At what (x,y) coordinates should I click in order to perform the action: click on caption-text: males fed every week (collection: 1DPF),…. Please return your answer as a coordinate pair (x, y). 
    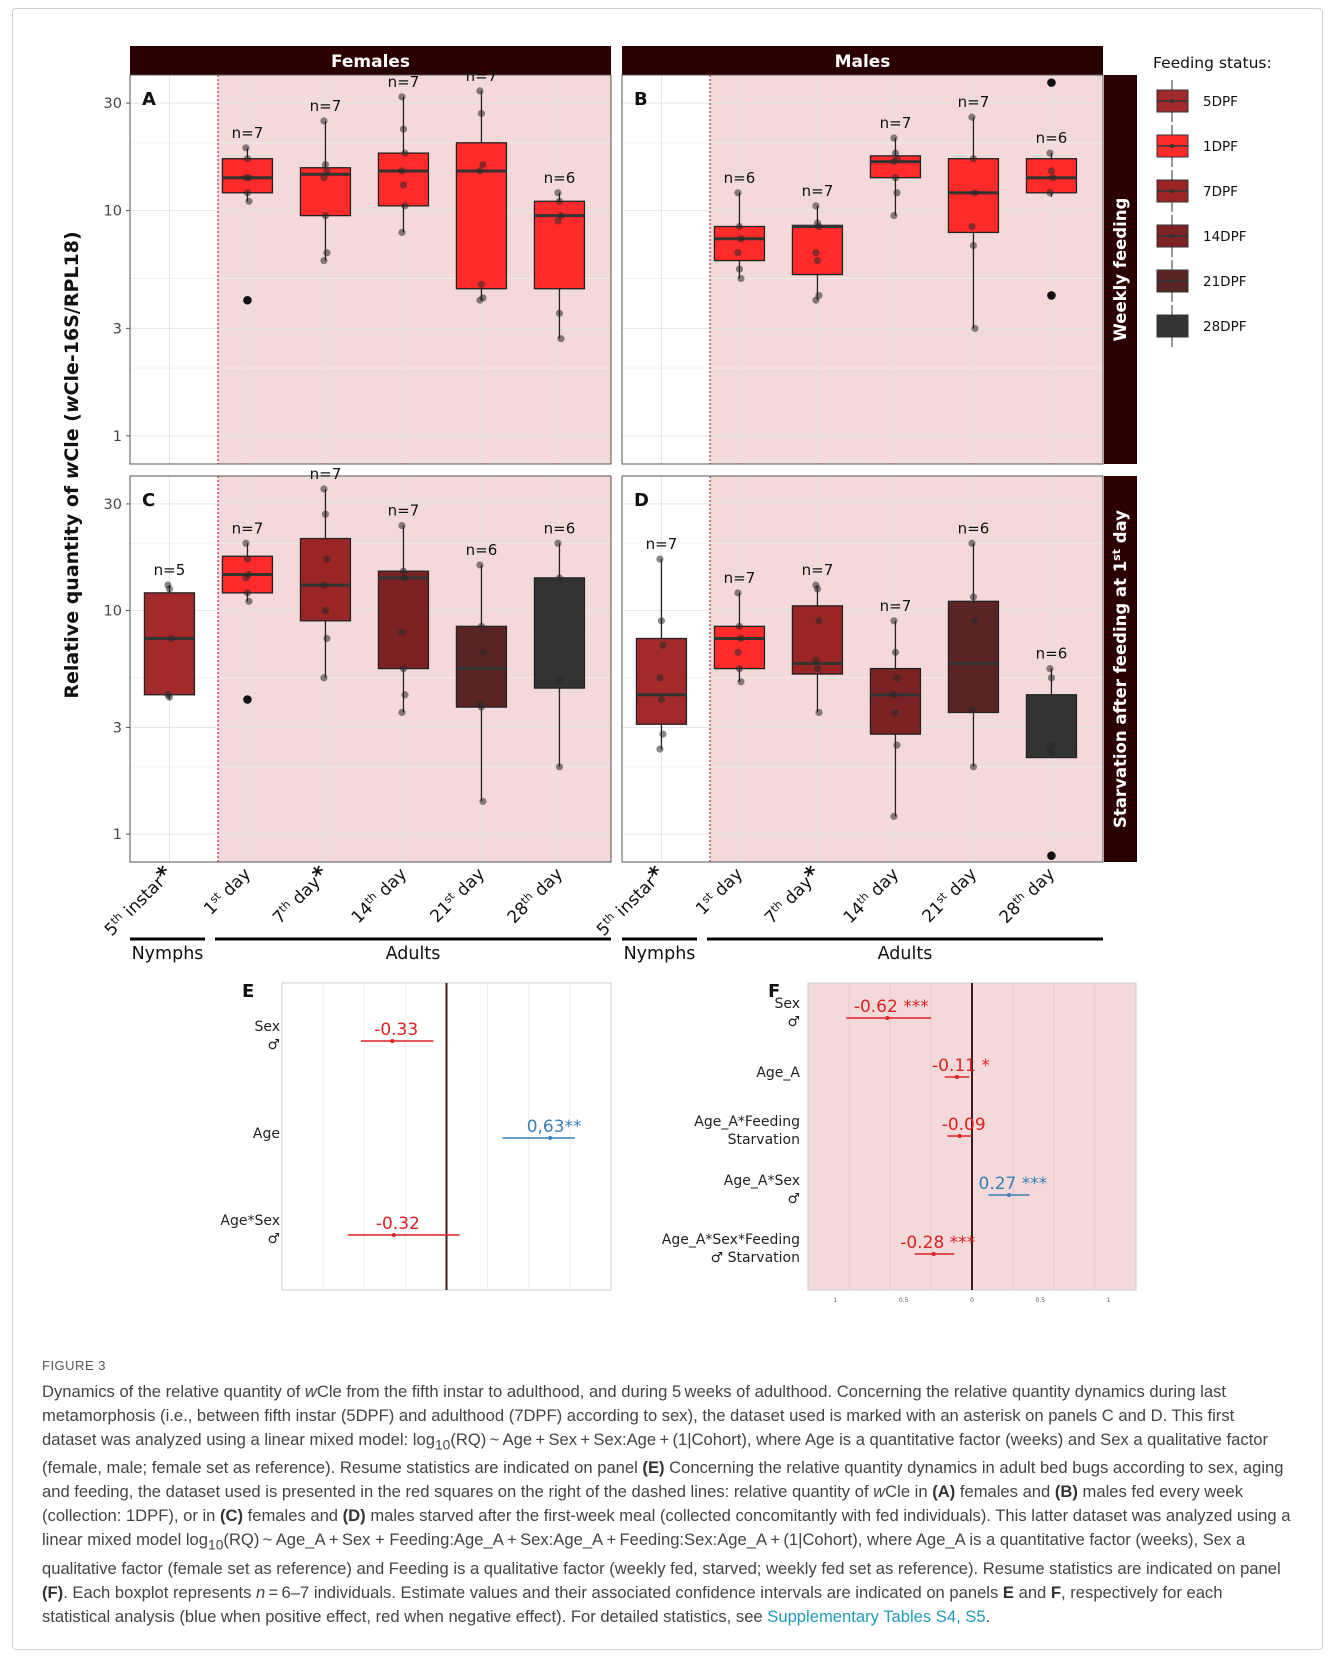
    Looking at the image, I should click on (643, 1504).